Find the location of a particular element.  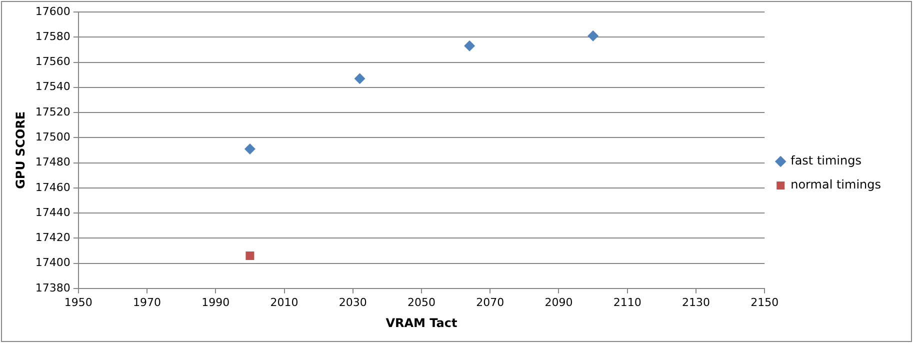

x-tick-label: 2030 is located at coordinates (352, 302).